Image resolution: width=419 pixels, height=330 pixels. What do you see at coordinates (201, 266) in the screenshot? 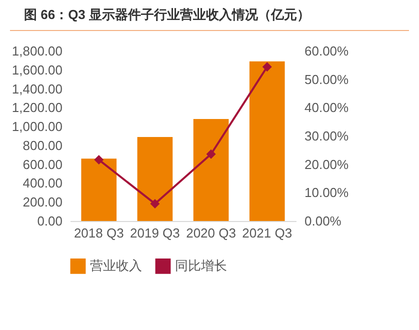
I see `legend-label: 同比增长` at bounding box center [201, 266].